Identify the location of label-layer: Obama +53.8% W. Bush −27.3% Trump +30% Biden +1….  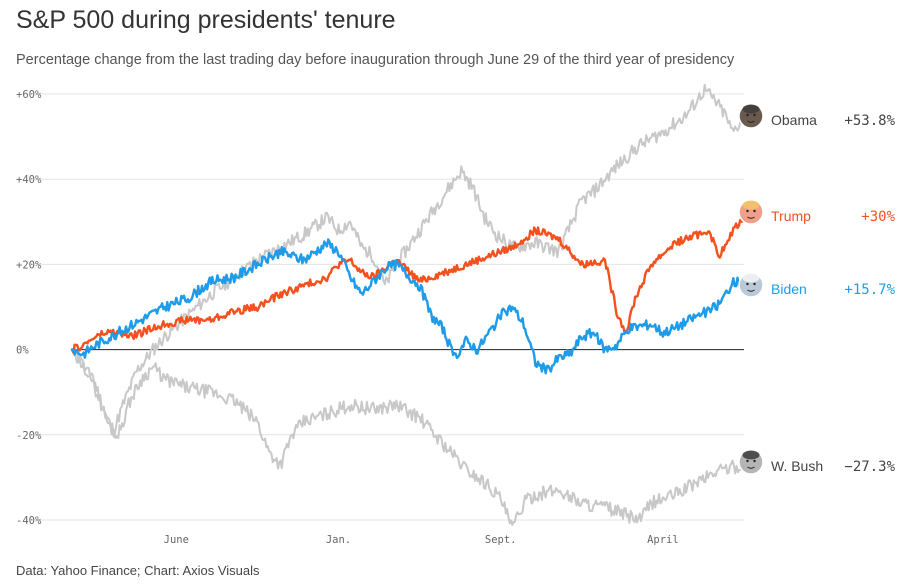
(817, 289).